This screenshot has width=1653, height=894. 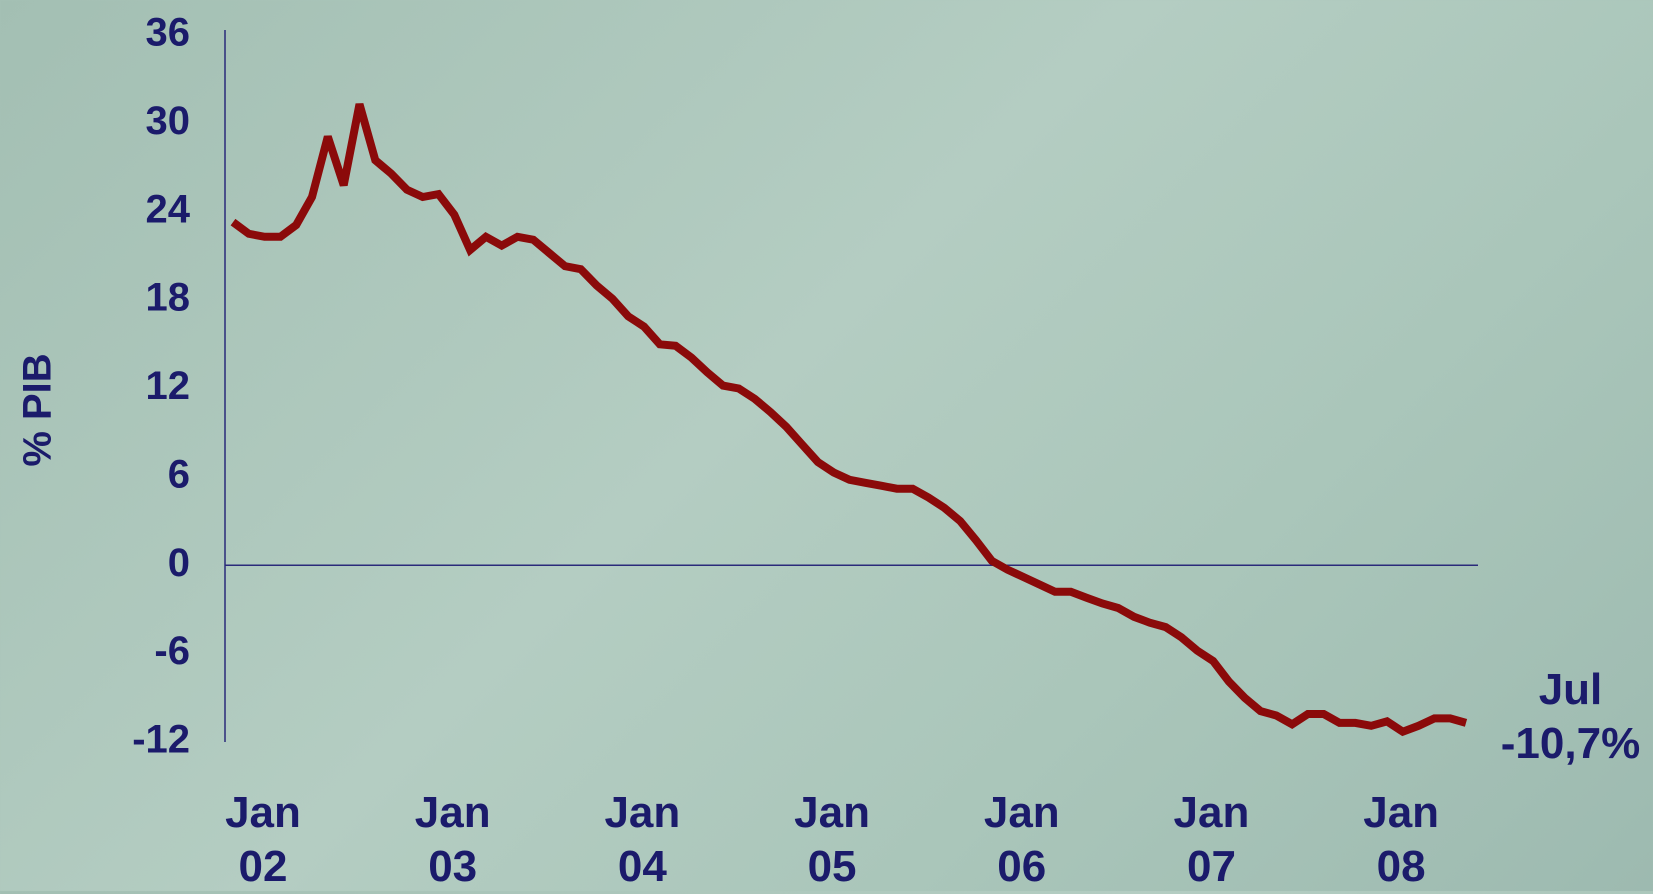 What do you see at coordinates (161, 740) in the screenshot?
I see `y-tick-label: -12` at bounding box center [161, 740].